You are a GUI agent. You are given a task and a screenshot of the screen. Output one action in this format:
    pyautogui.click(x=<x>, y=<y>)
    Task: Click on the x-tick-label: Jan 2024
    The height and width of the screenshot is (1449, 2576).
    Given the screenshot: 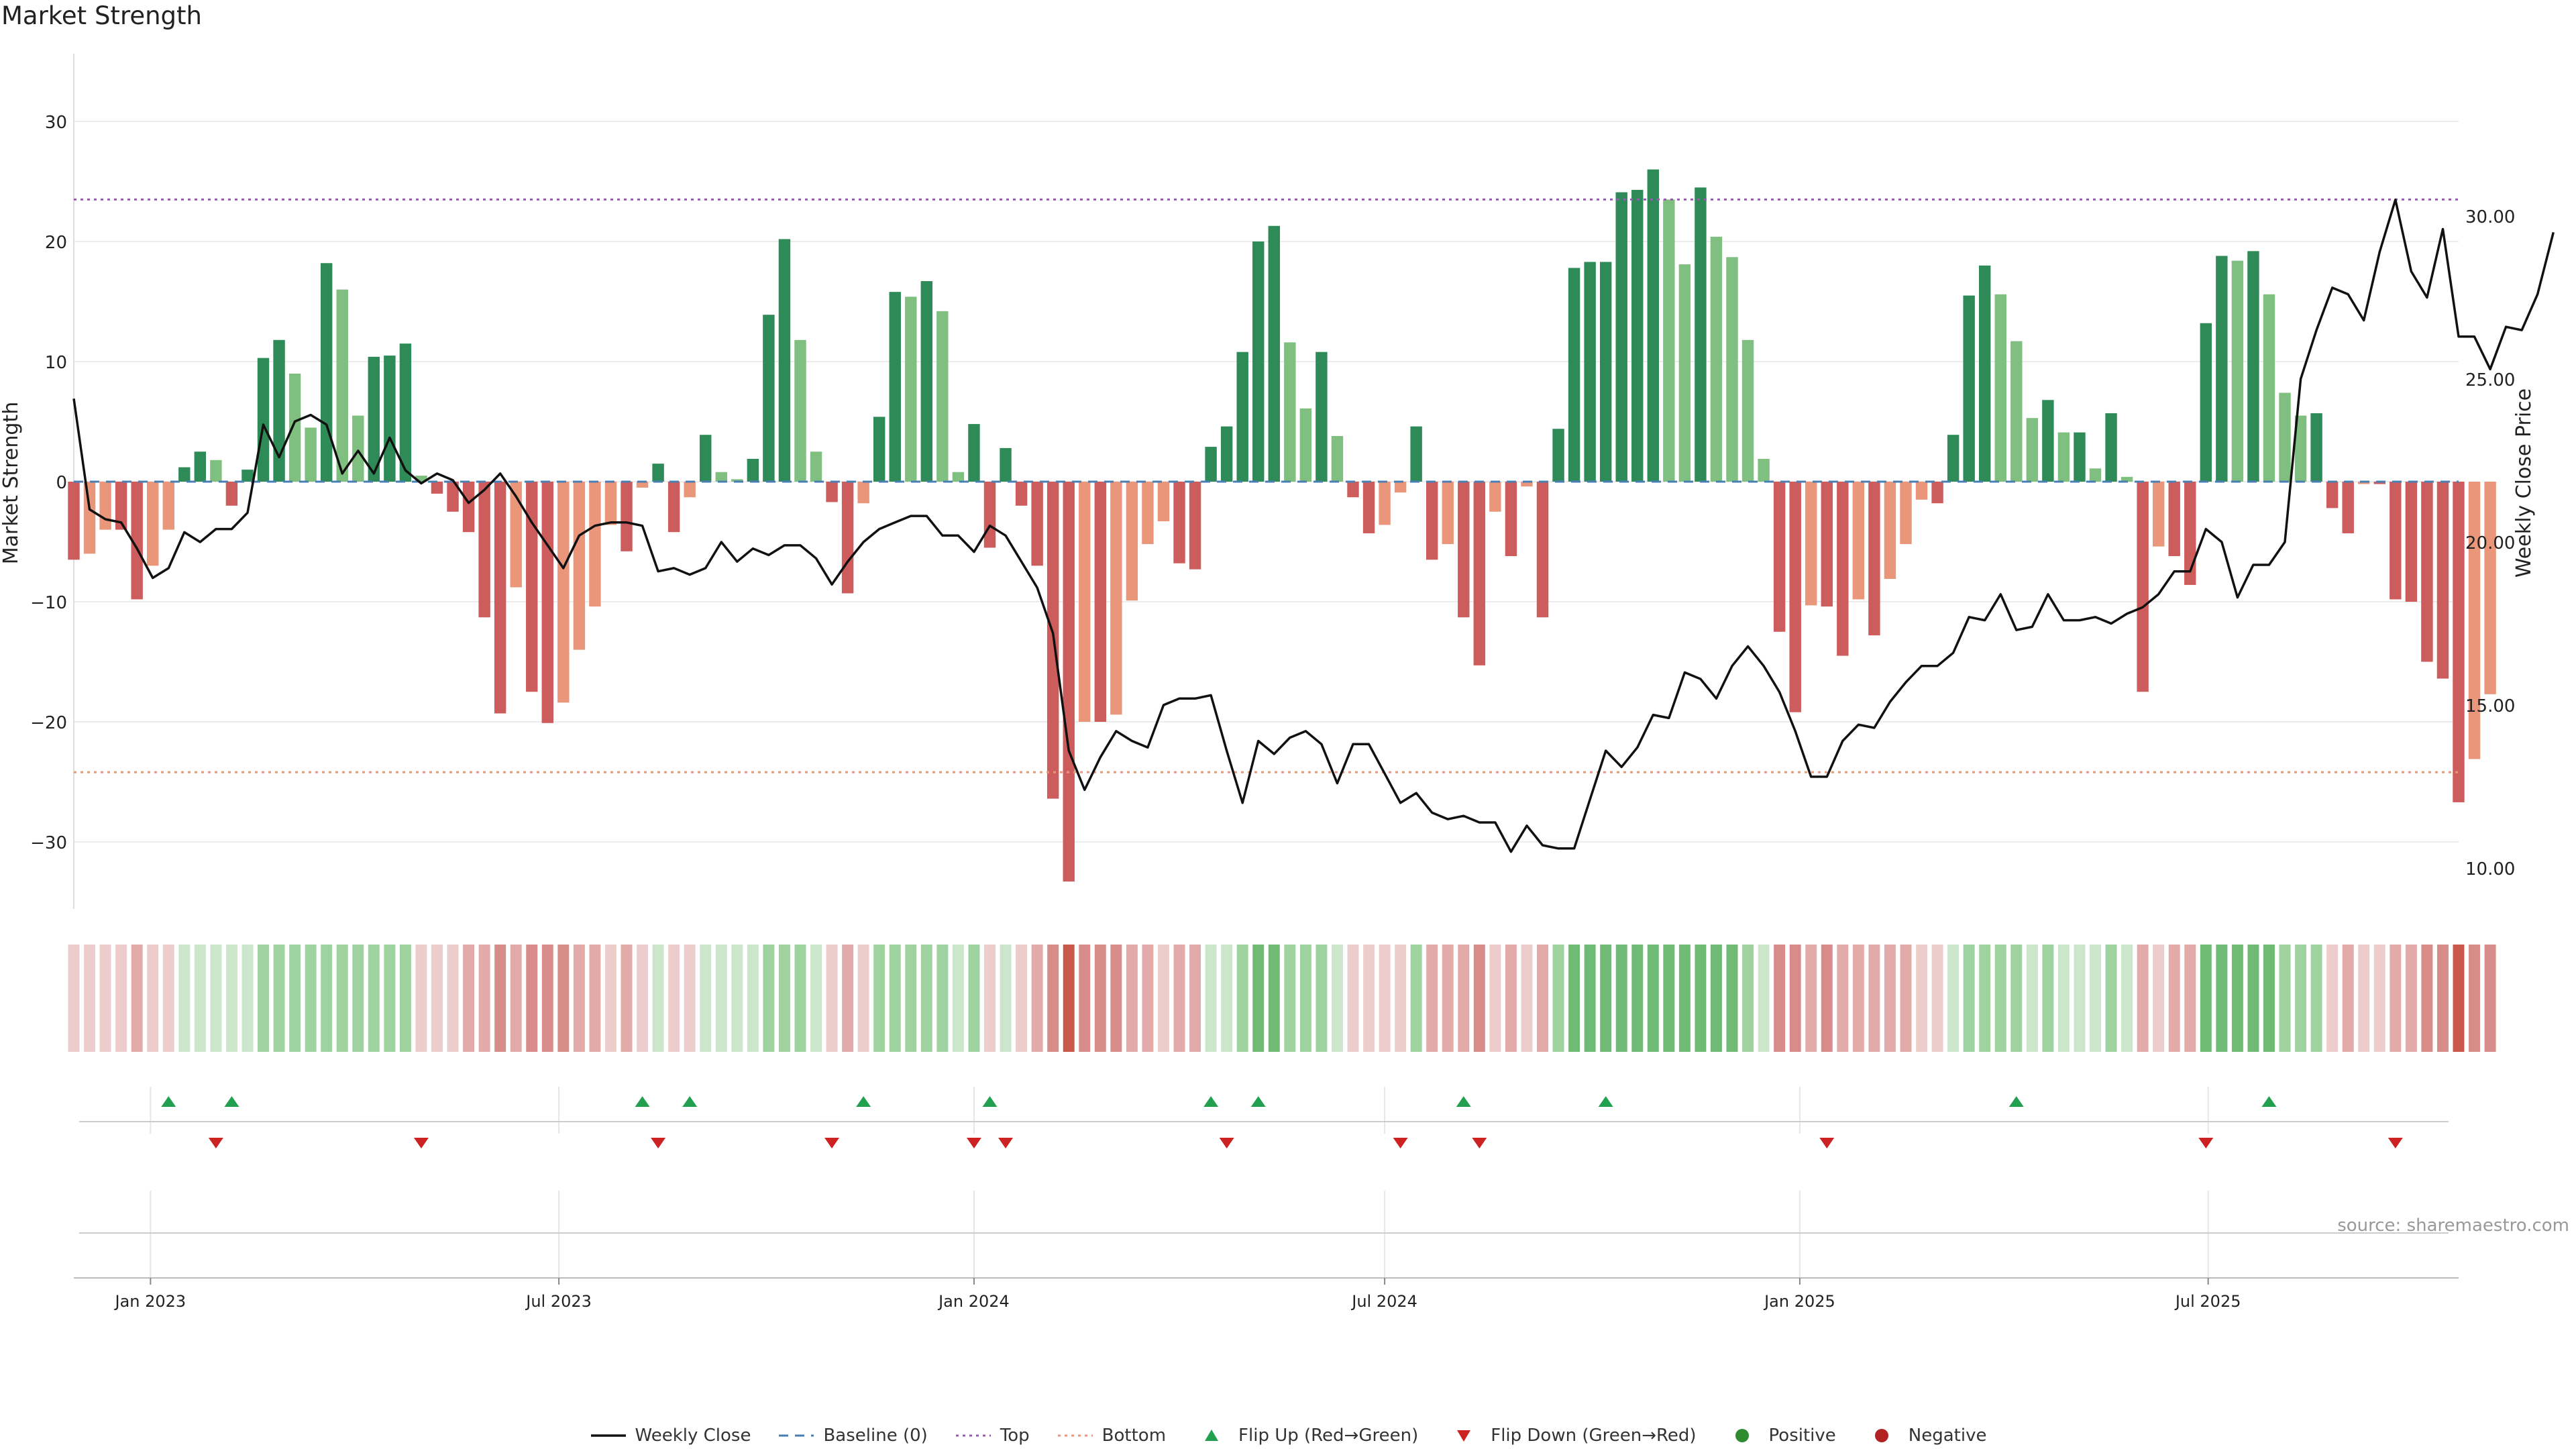 What is the action you would take?
    pyautogui.click(x=973, y=1301)
    